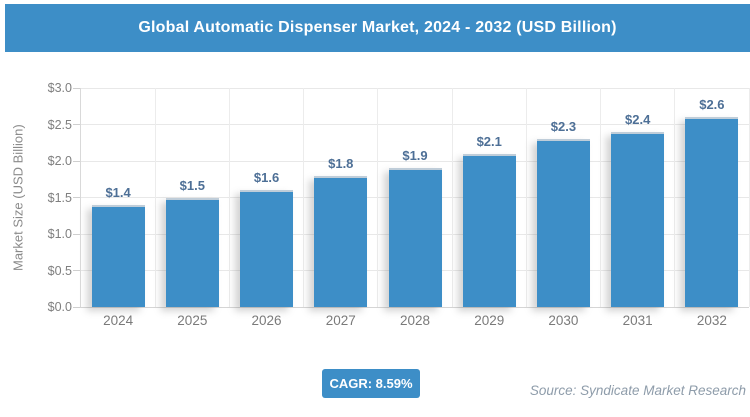 The height and width of the screenshot is (417, 750). I want to click on x-tick-label: 2029, so click(489, 320).